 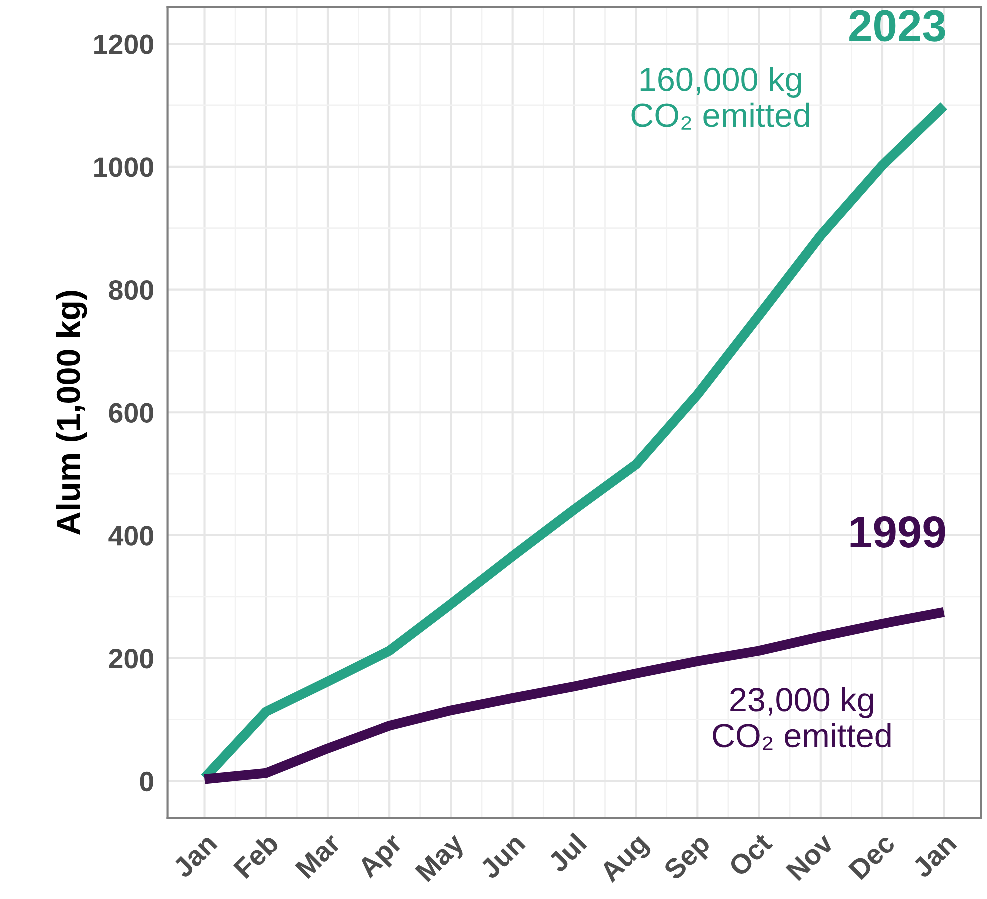 I want to click on annotation: 23,000 kg CO₂ emitted, so click(x=802, y=718).